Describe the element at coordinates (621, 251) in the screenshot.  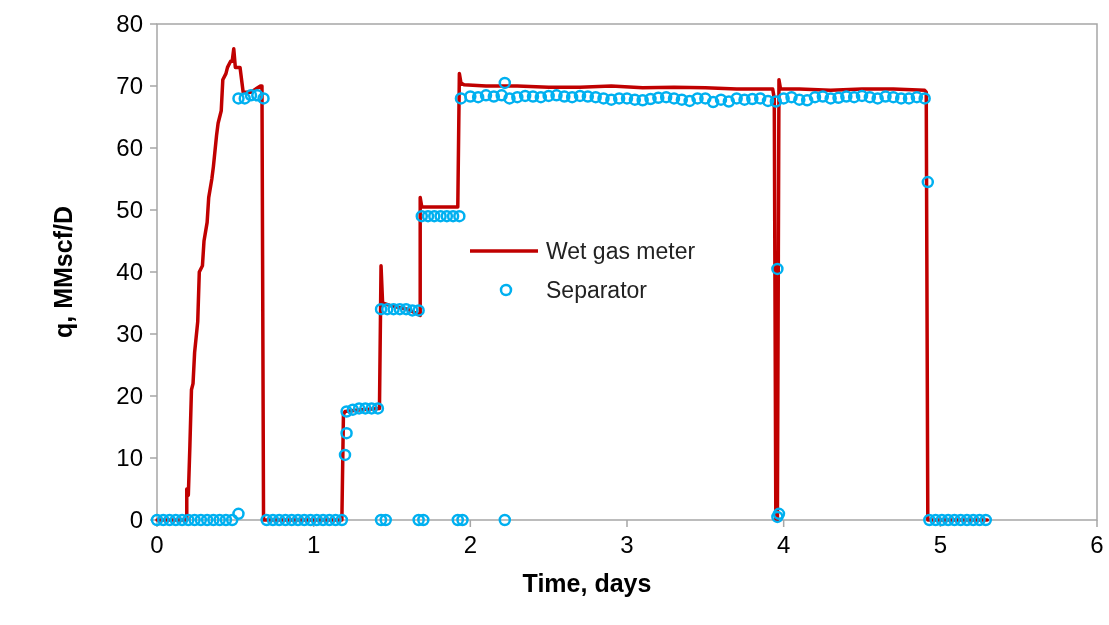
I see `legend-label: Wet gas meter` at that location.